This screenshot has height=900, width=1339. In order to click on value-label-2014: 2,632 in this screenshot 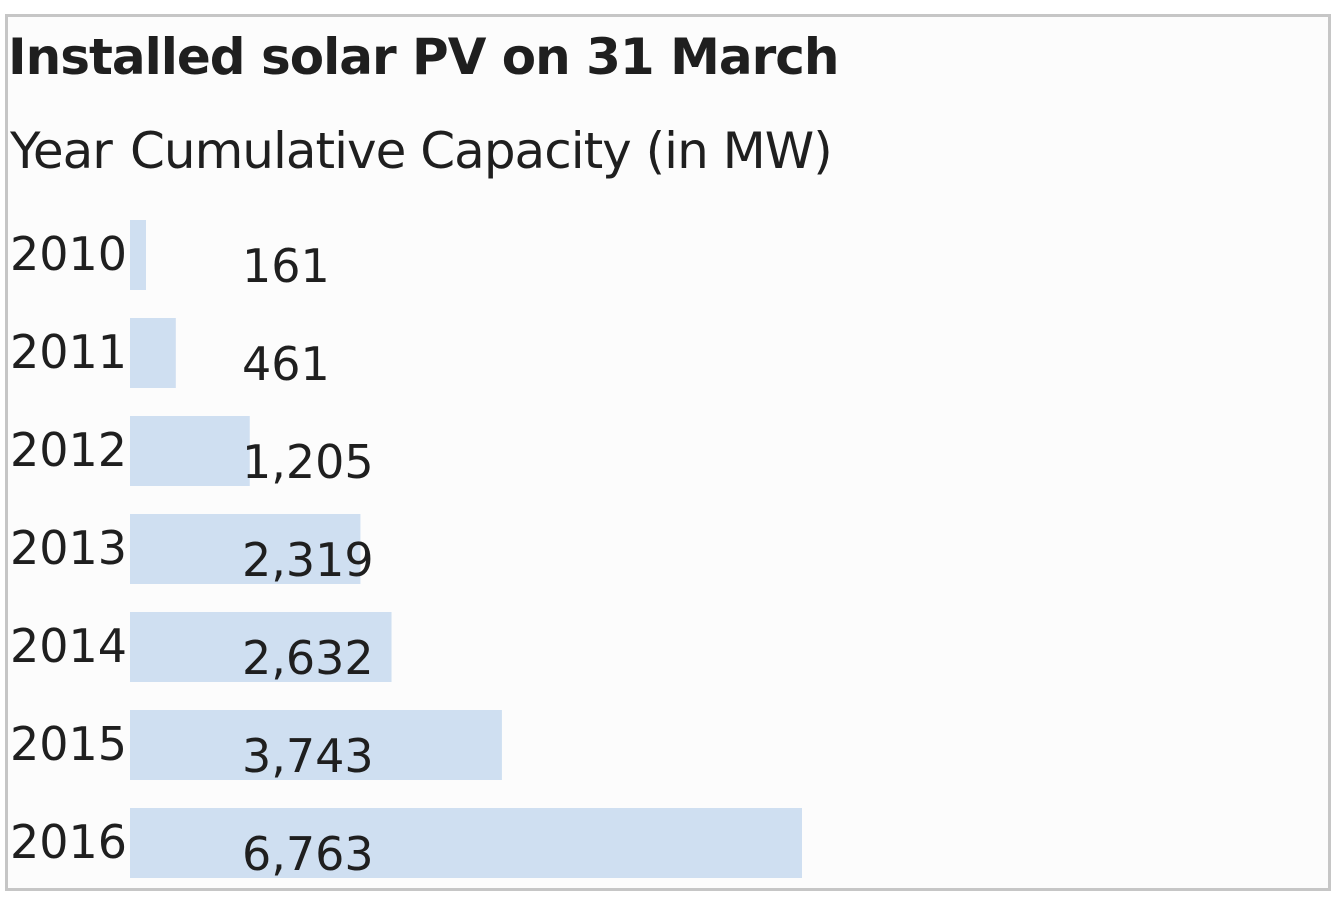, I will do `click(308, 658)`.